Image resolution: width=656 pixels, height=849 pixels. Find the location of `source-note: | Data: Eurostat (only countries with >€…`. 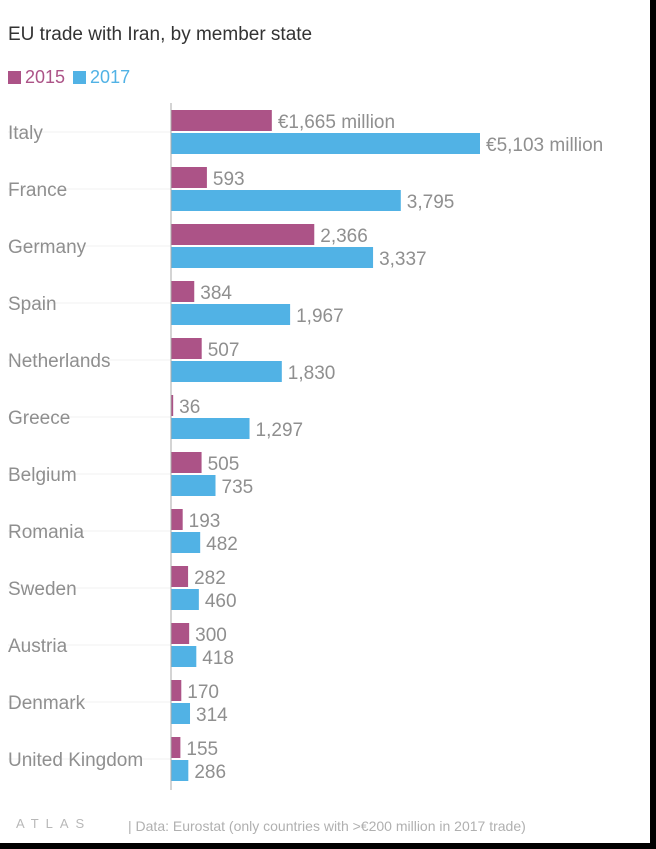

source-note: | Data: Eurostat (only countries with >€… is located at coordinates (327, 826).